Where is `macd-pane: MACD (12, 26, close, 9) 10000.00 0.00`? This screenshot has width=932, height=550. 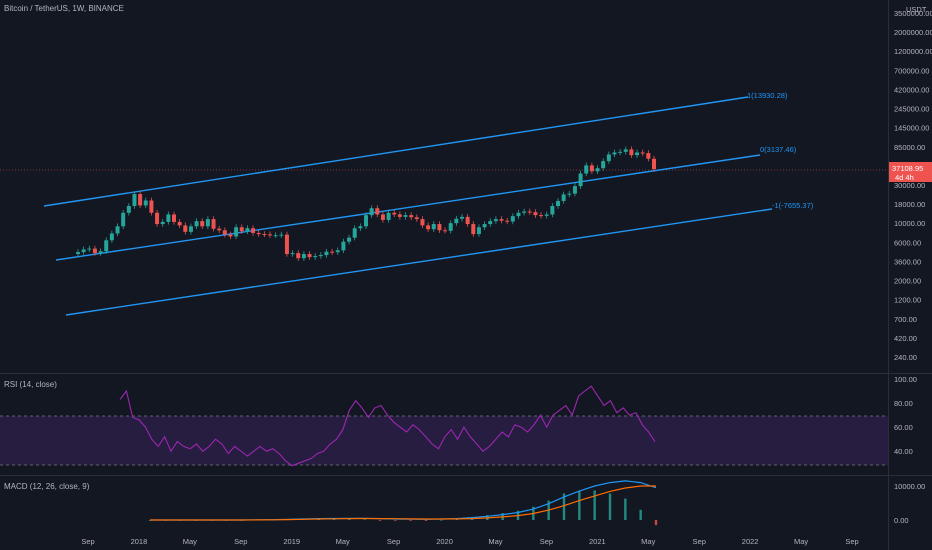 macd-pane: MACD (12, 26, close, 9) 10000.00 0.00 is located at coordinates (464, 503).